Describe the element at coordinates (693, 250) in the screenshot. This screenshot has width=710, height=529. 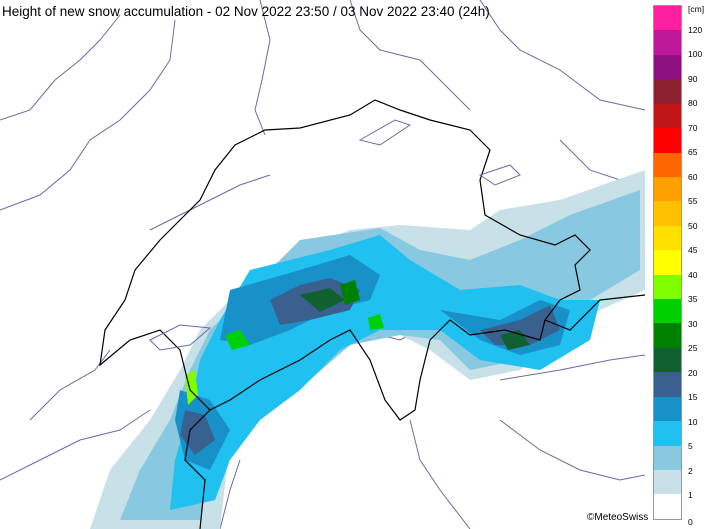
I see `legend-label: 45` at that location.